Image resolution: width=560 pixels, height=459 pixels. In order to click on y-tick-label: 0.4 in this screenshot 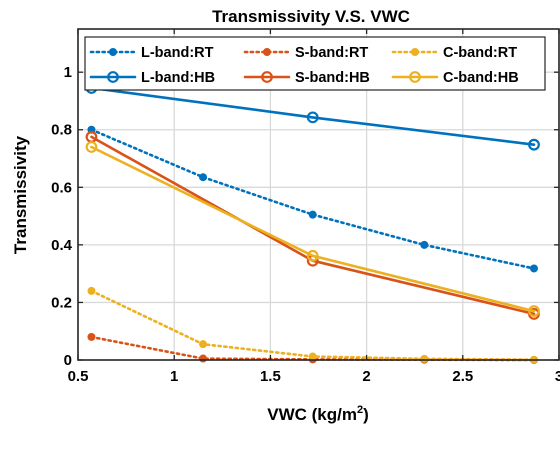, I will do `click(62, 245)`.